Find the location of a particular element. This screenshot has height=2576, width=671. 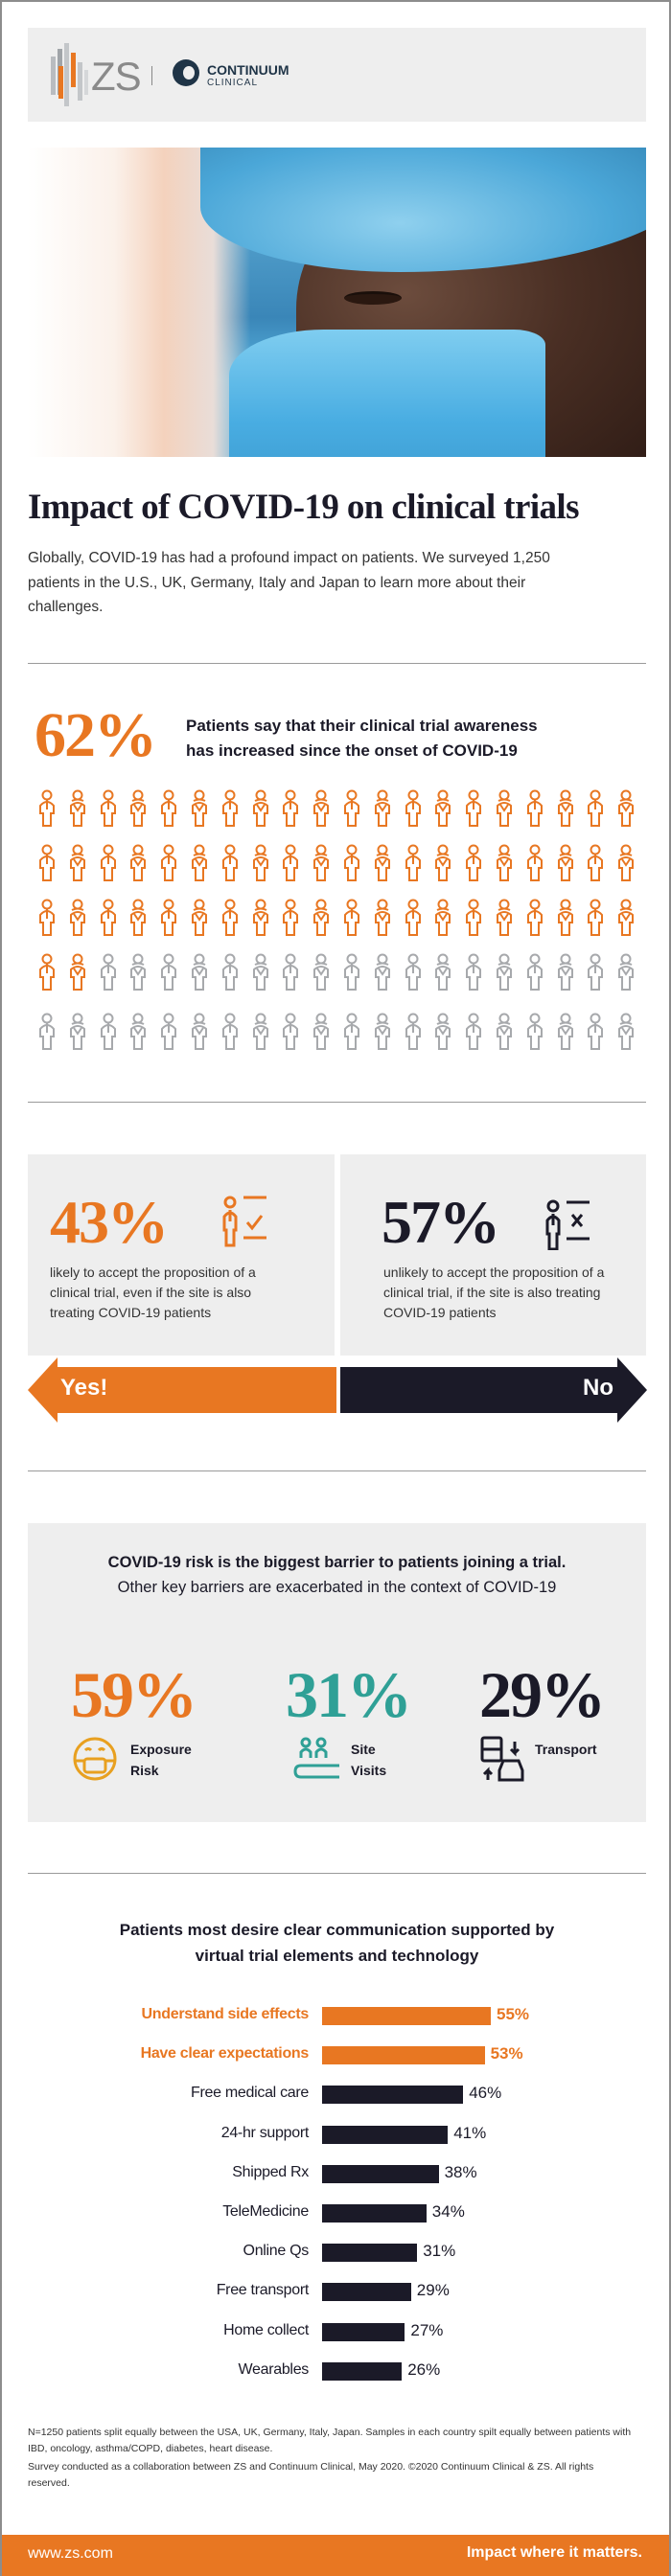

bar-value-label: 27% is located at coordinates (427, 2329).